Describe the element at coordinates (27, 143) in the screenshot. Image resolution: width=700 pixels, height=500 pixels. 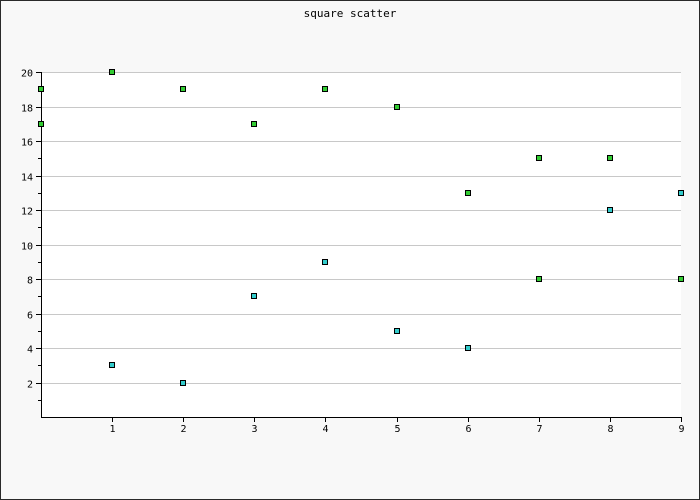
I see `y-tick-label-16: 16` at that location.